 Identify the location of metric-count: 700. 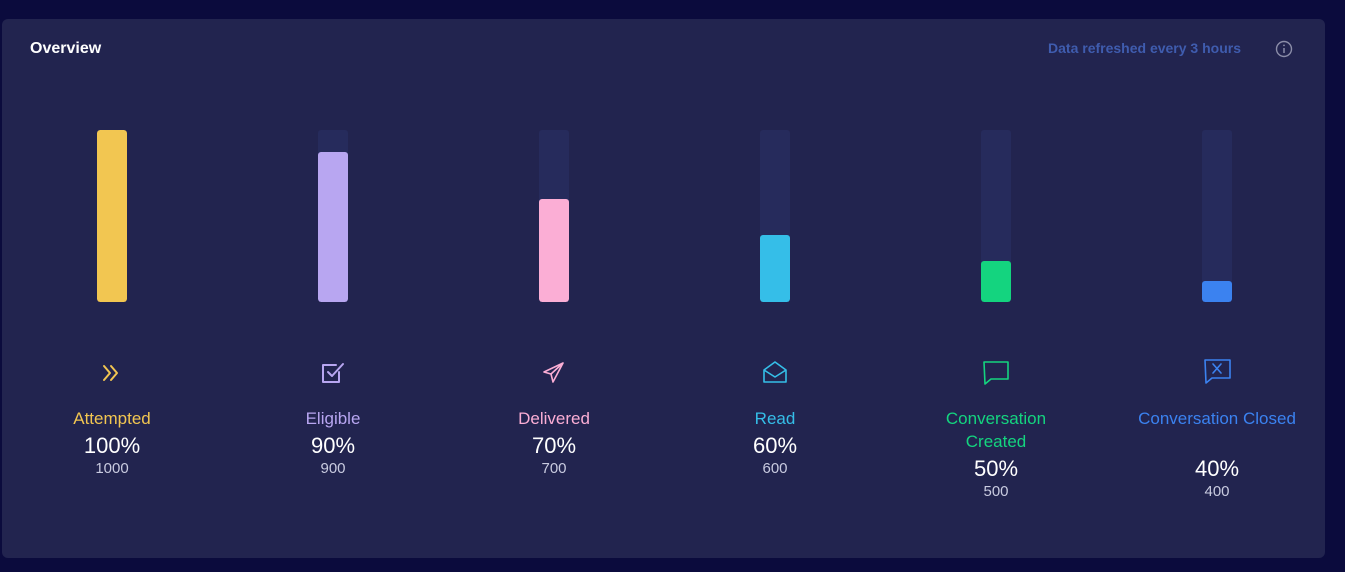
(554, 468).